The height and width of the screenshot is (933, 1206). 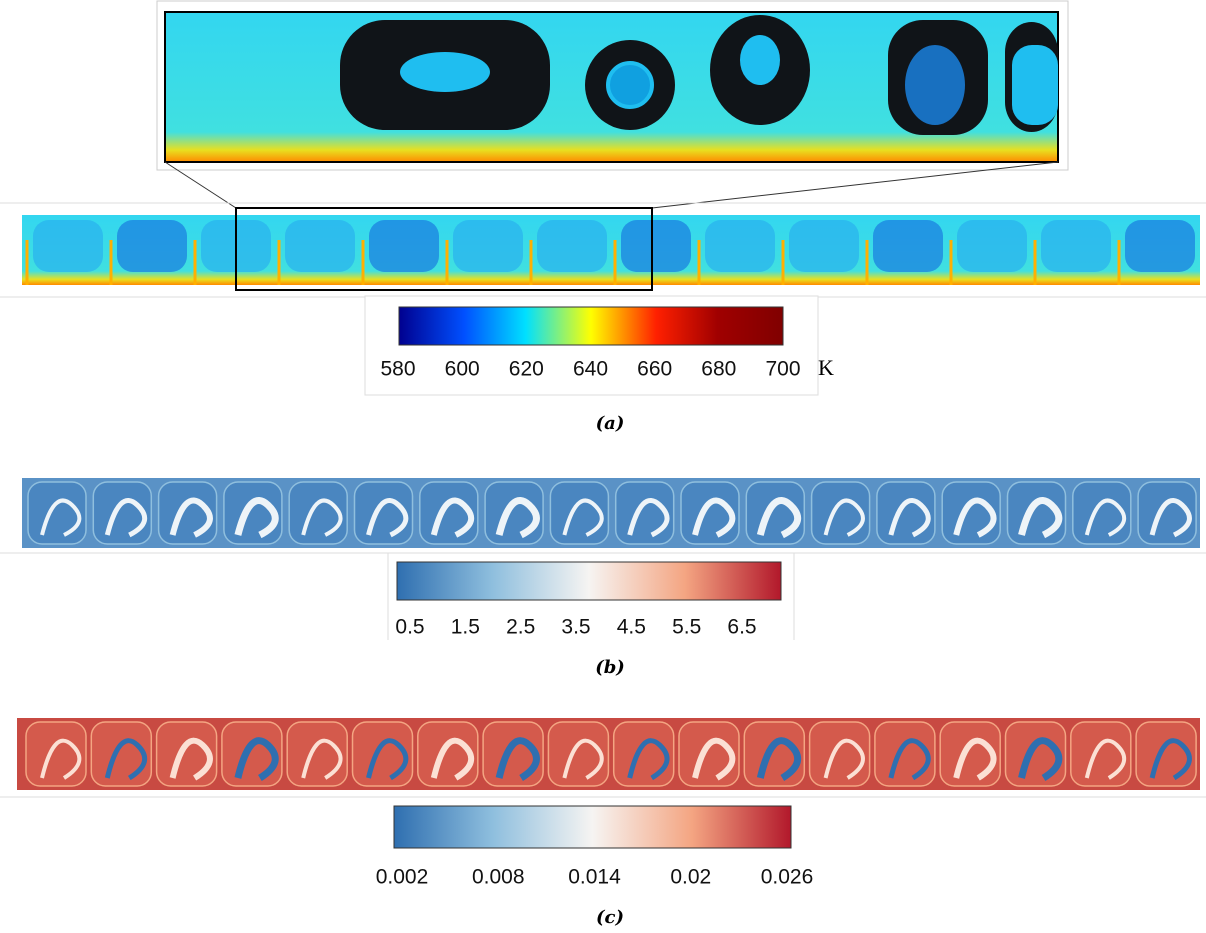 What do you see at coordinates (686, 627) in the screenshot?
I see `colorbar-tick-label: 5.5` at bounding box center [686, 627].